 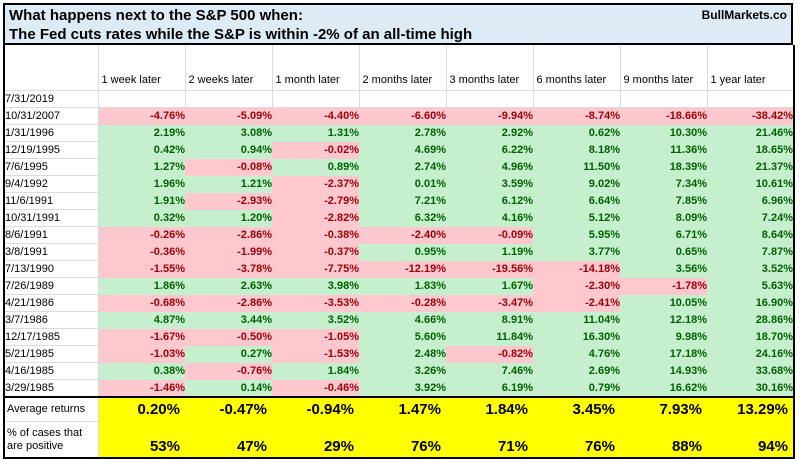 What do you see at coordinates (490, 68) in the screenshot?
I see `column-header: 3 months later` at bounding box center [490, 68].